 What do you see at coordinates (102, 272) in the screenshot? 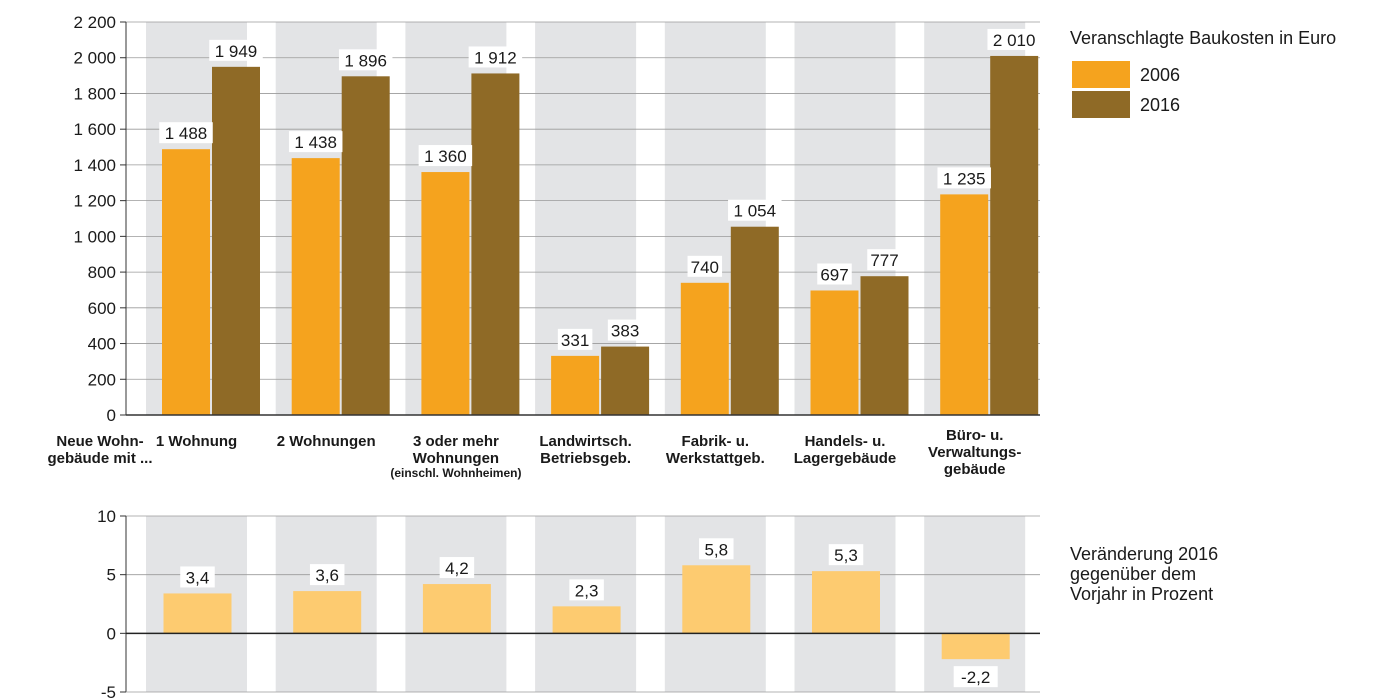
I see `y-tick-label: 800` at bounding box center [102, 272].